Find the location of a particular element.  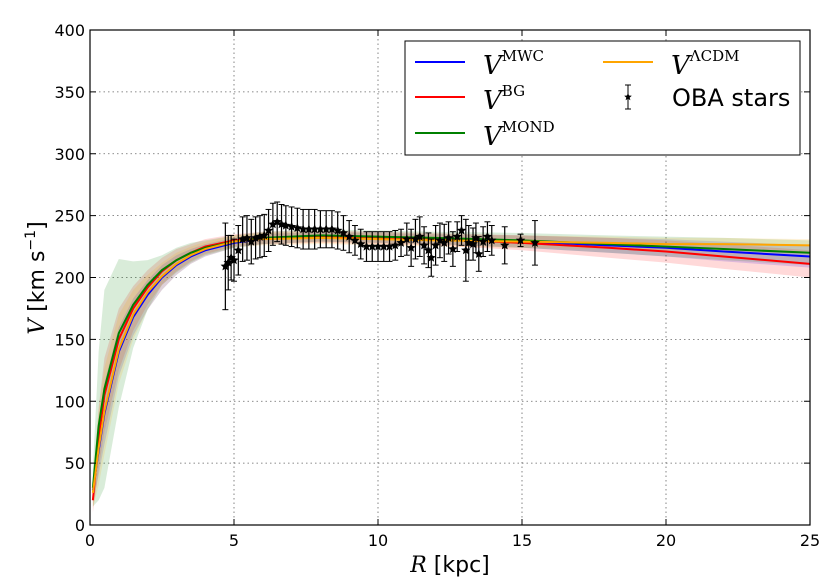

y-axis-var: V is located at coordinates (37, 326).